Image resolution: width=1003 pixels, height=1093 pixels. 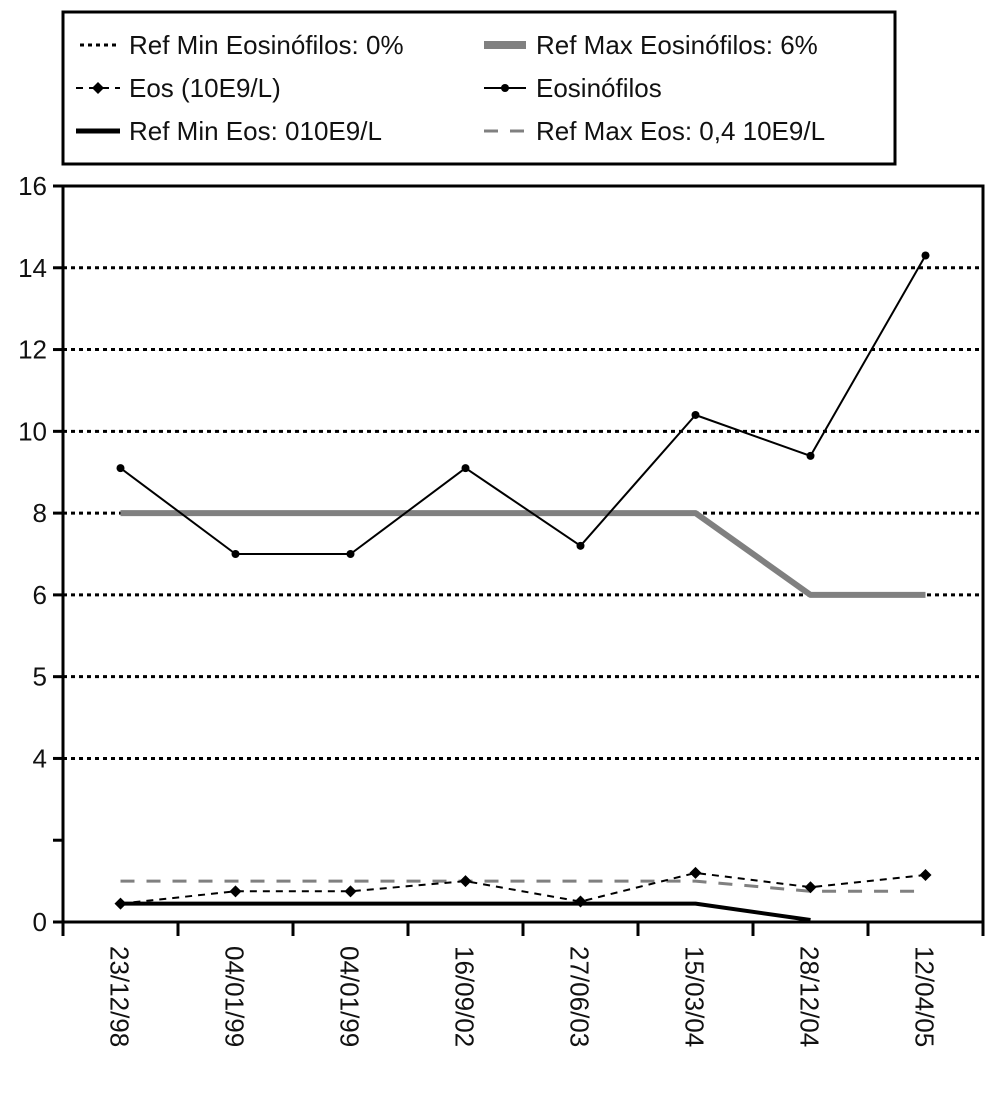 I want to click on series-line-ref-min-eos-010e9-l, so click(x=465, y=911).